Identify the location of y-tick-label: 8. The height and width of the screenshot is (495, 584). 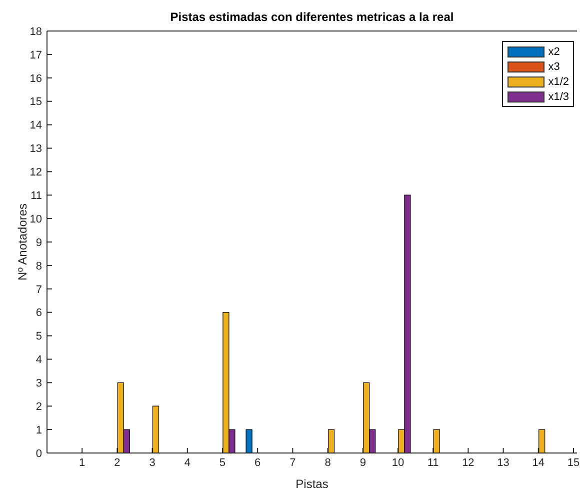
(39, 266).